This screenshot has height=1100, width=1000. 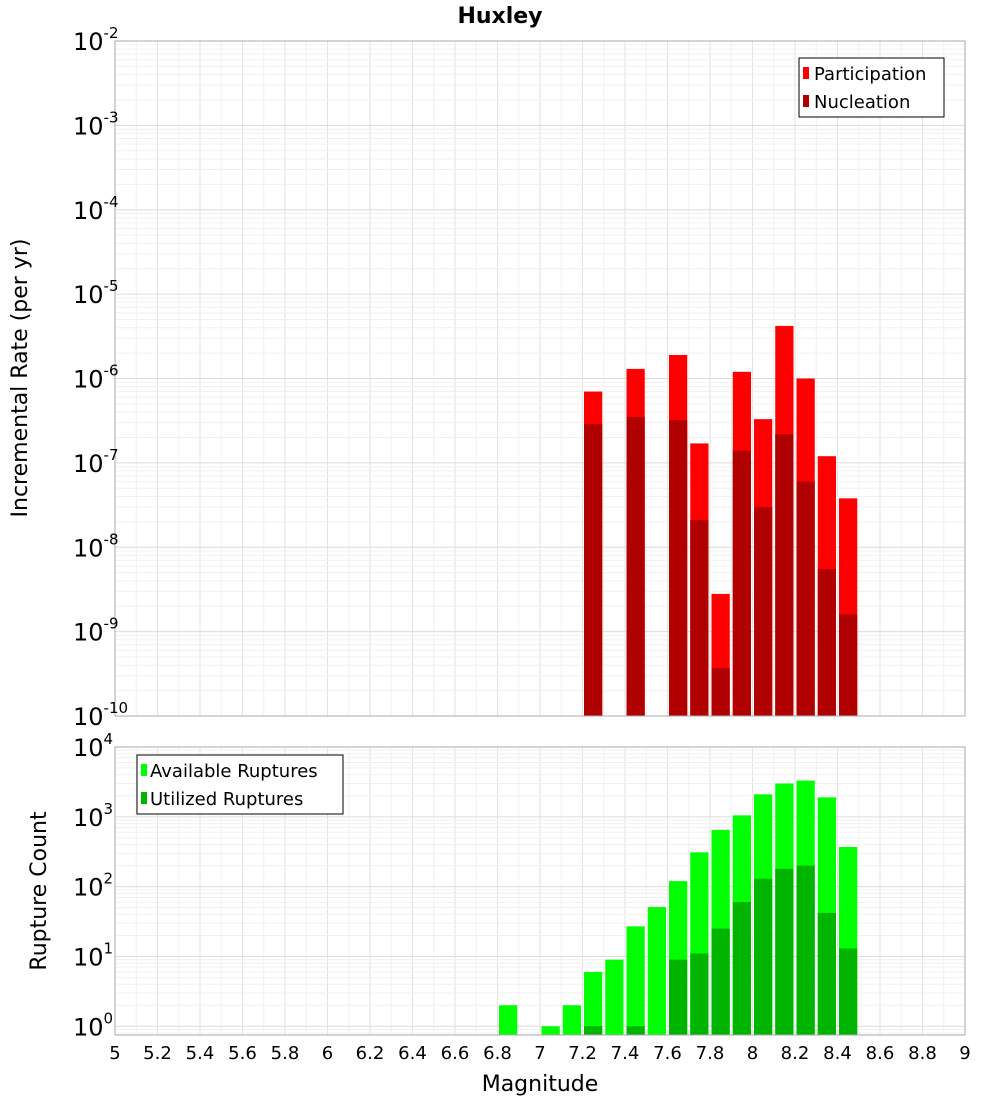 What do you see at coordinates (93, 816) in the screenshot?
I see `y-tick-label: 10³` at bounding box center [93, 816].